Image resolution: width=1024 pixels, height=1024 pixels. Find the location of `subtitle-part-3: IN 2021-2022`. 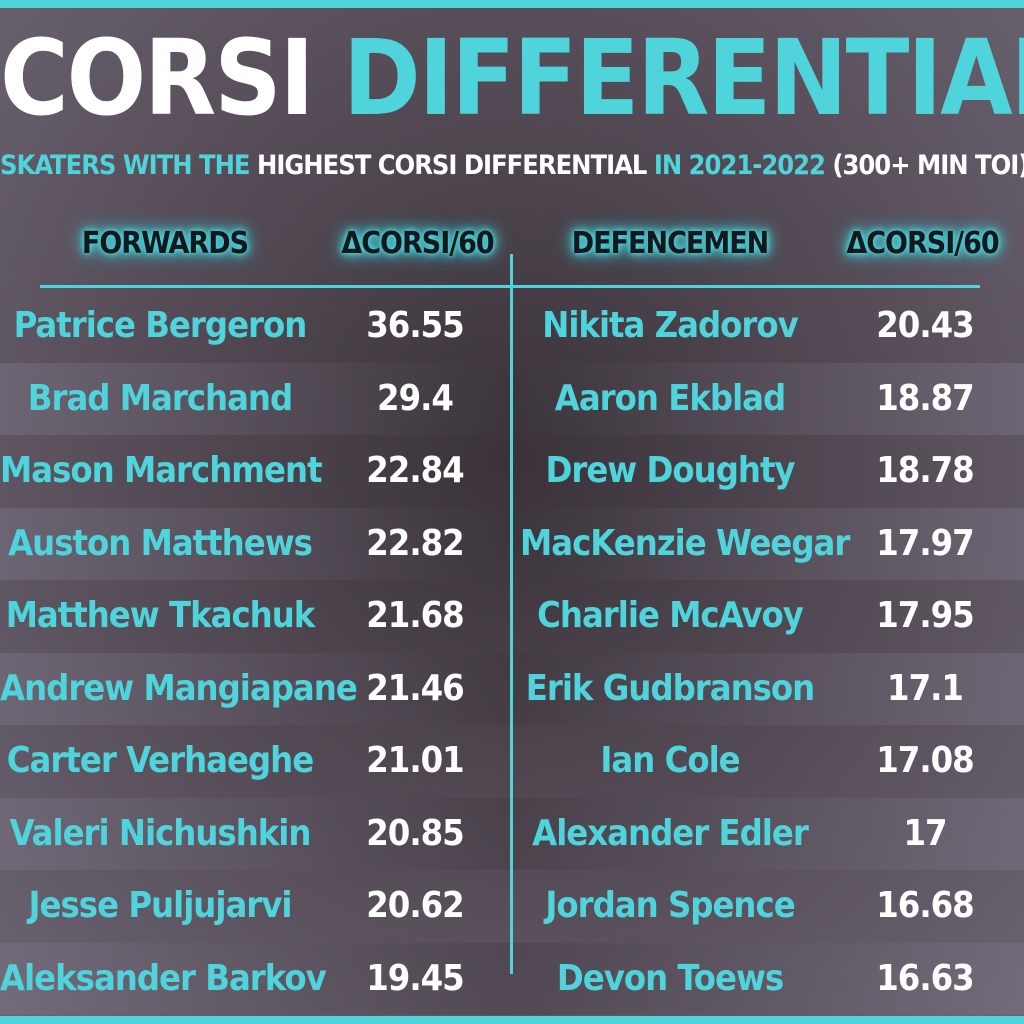

subtitle-part-3: IN 2021-2022 is located at coordinates (739, 165).